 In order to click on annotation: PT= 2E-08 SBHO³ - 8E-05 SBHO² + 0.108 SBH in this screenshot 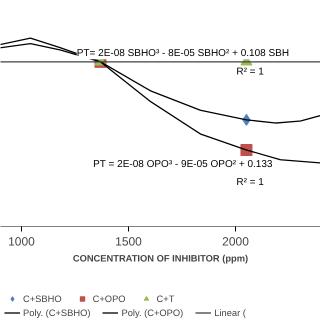, I will do `click(183, 54)`.